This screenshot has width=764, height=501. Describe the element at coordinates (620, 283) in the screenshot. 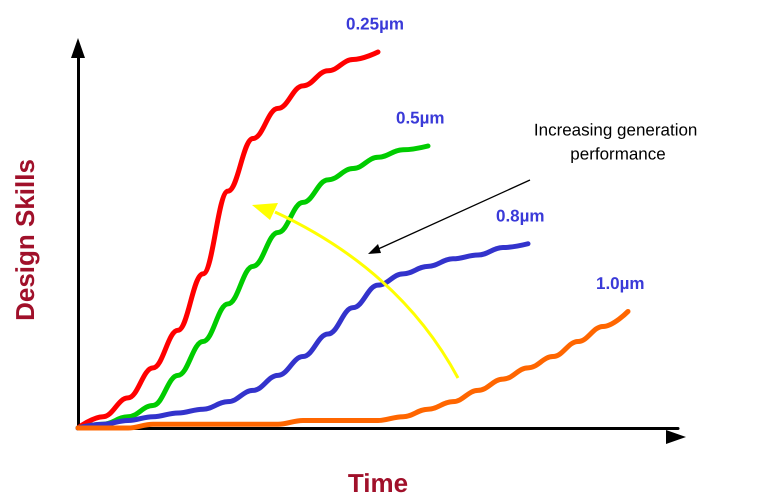

I see `series-label: 1.0µm` at that location.